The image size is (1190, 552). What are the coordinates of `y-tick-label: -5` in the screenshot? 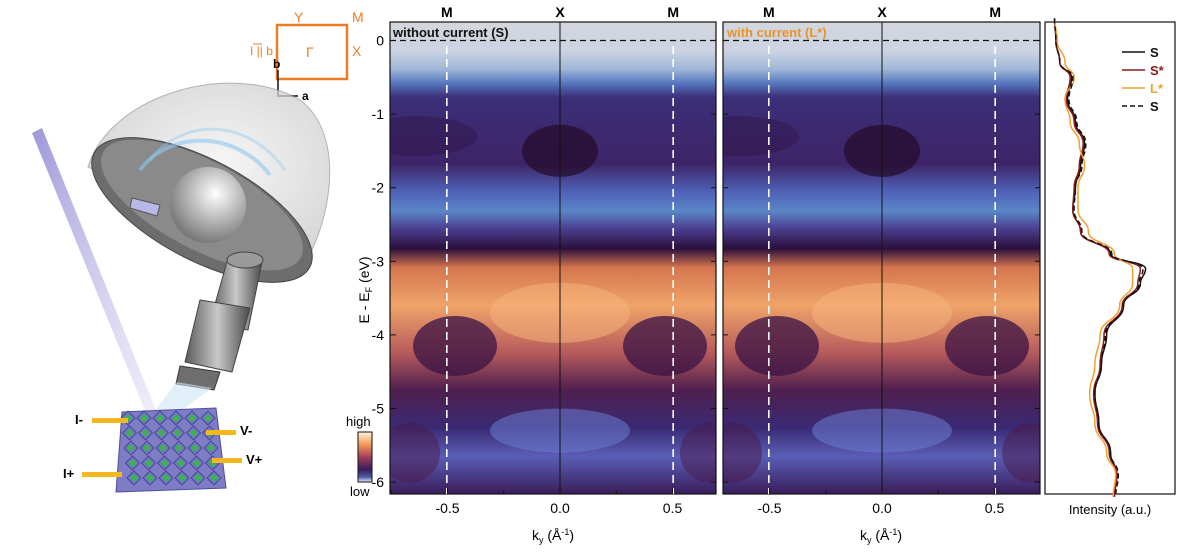 It's located at (378, 409).